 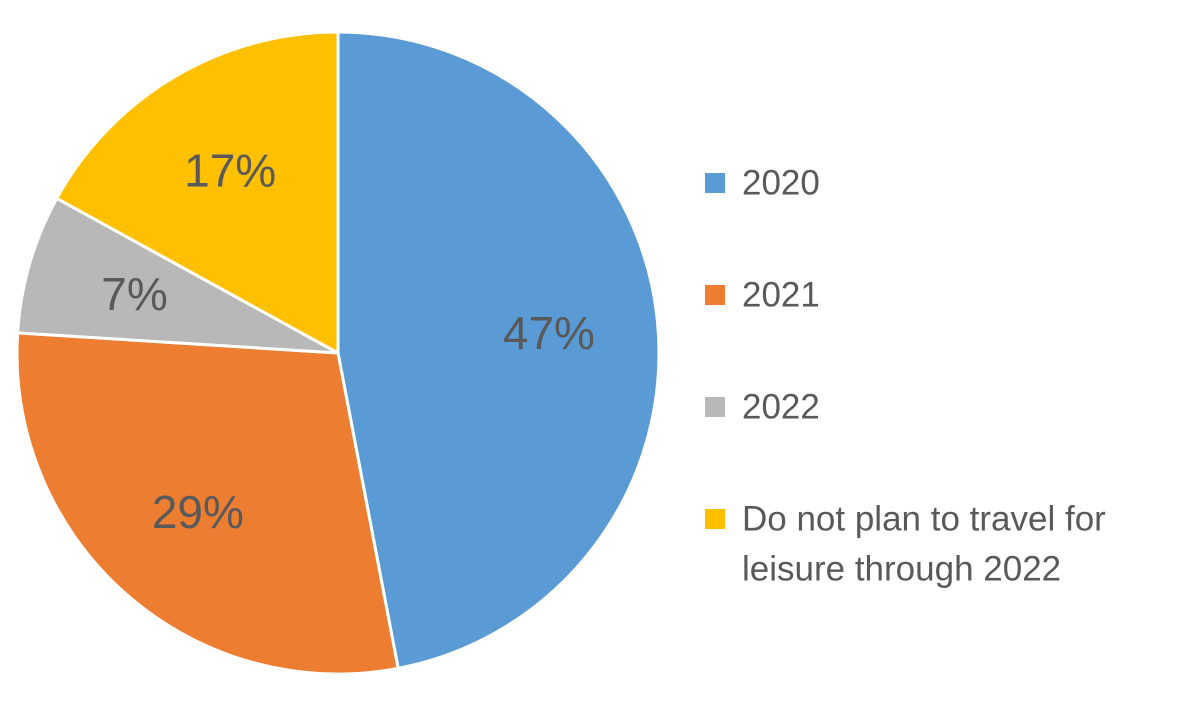 I want to click on legend-label-0: 2020, so click(x=781, y=183).